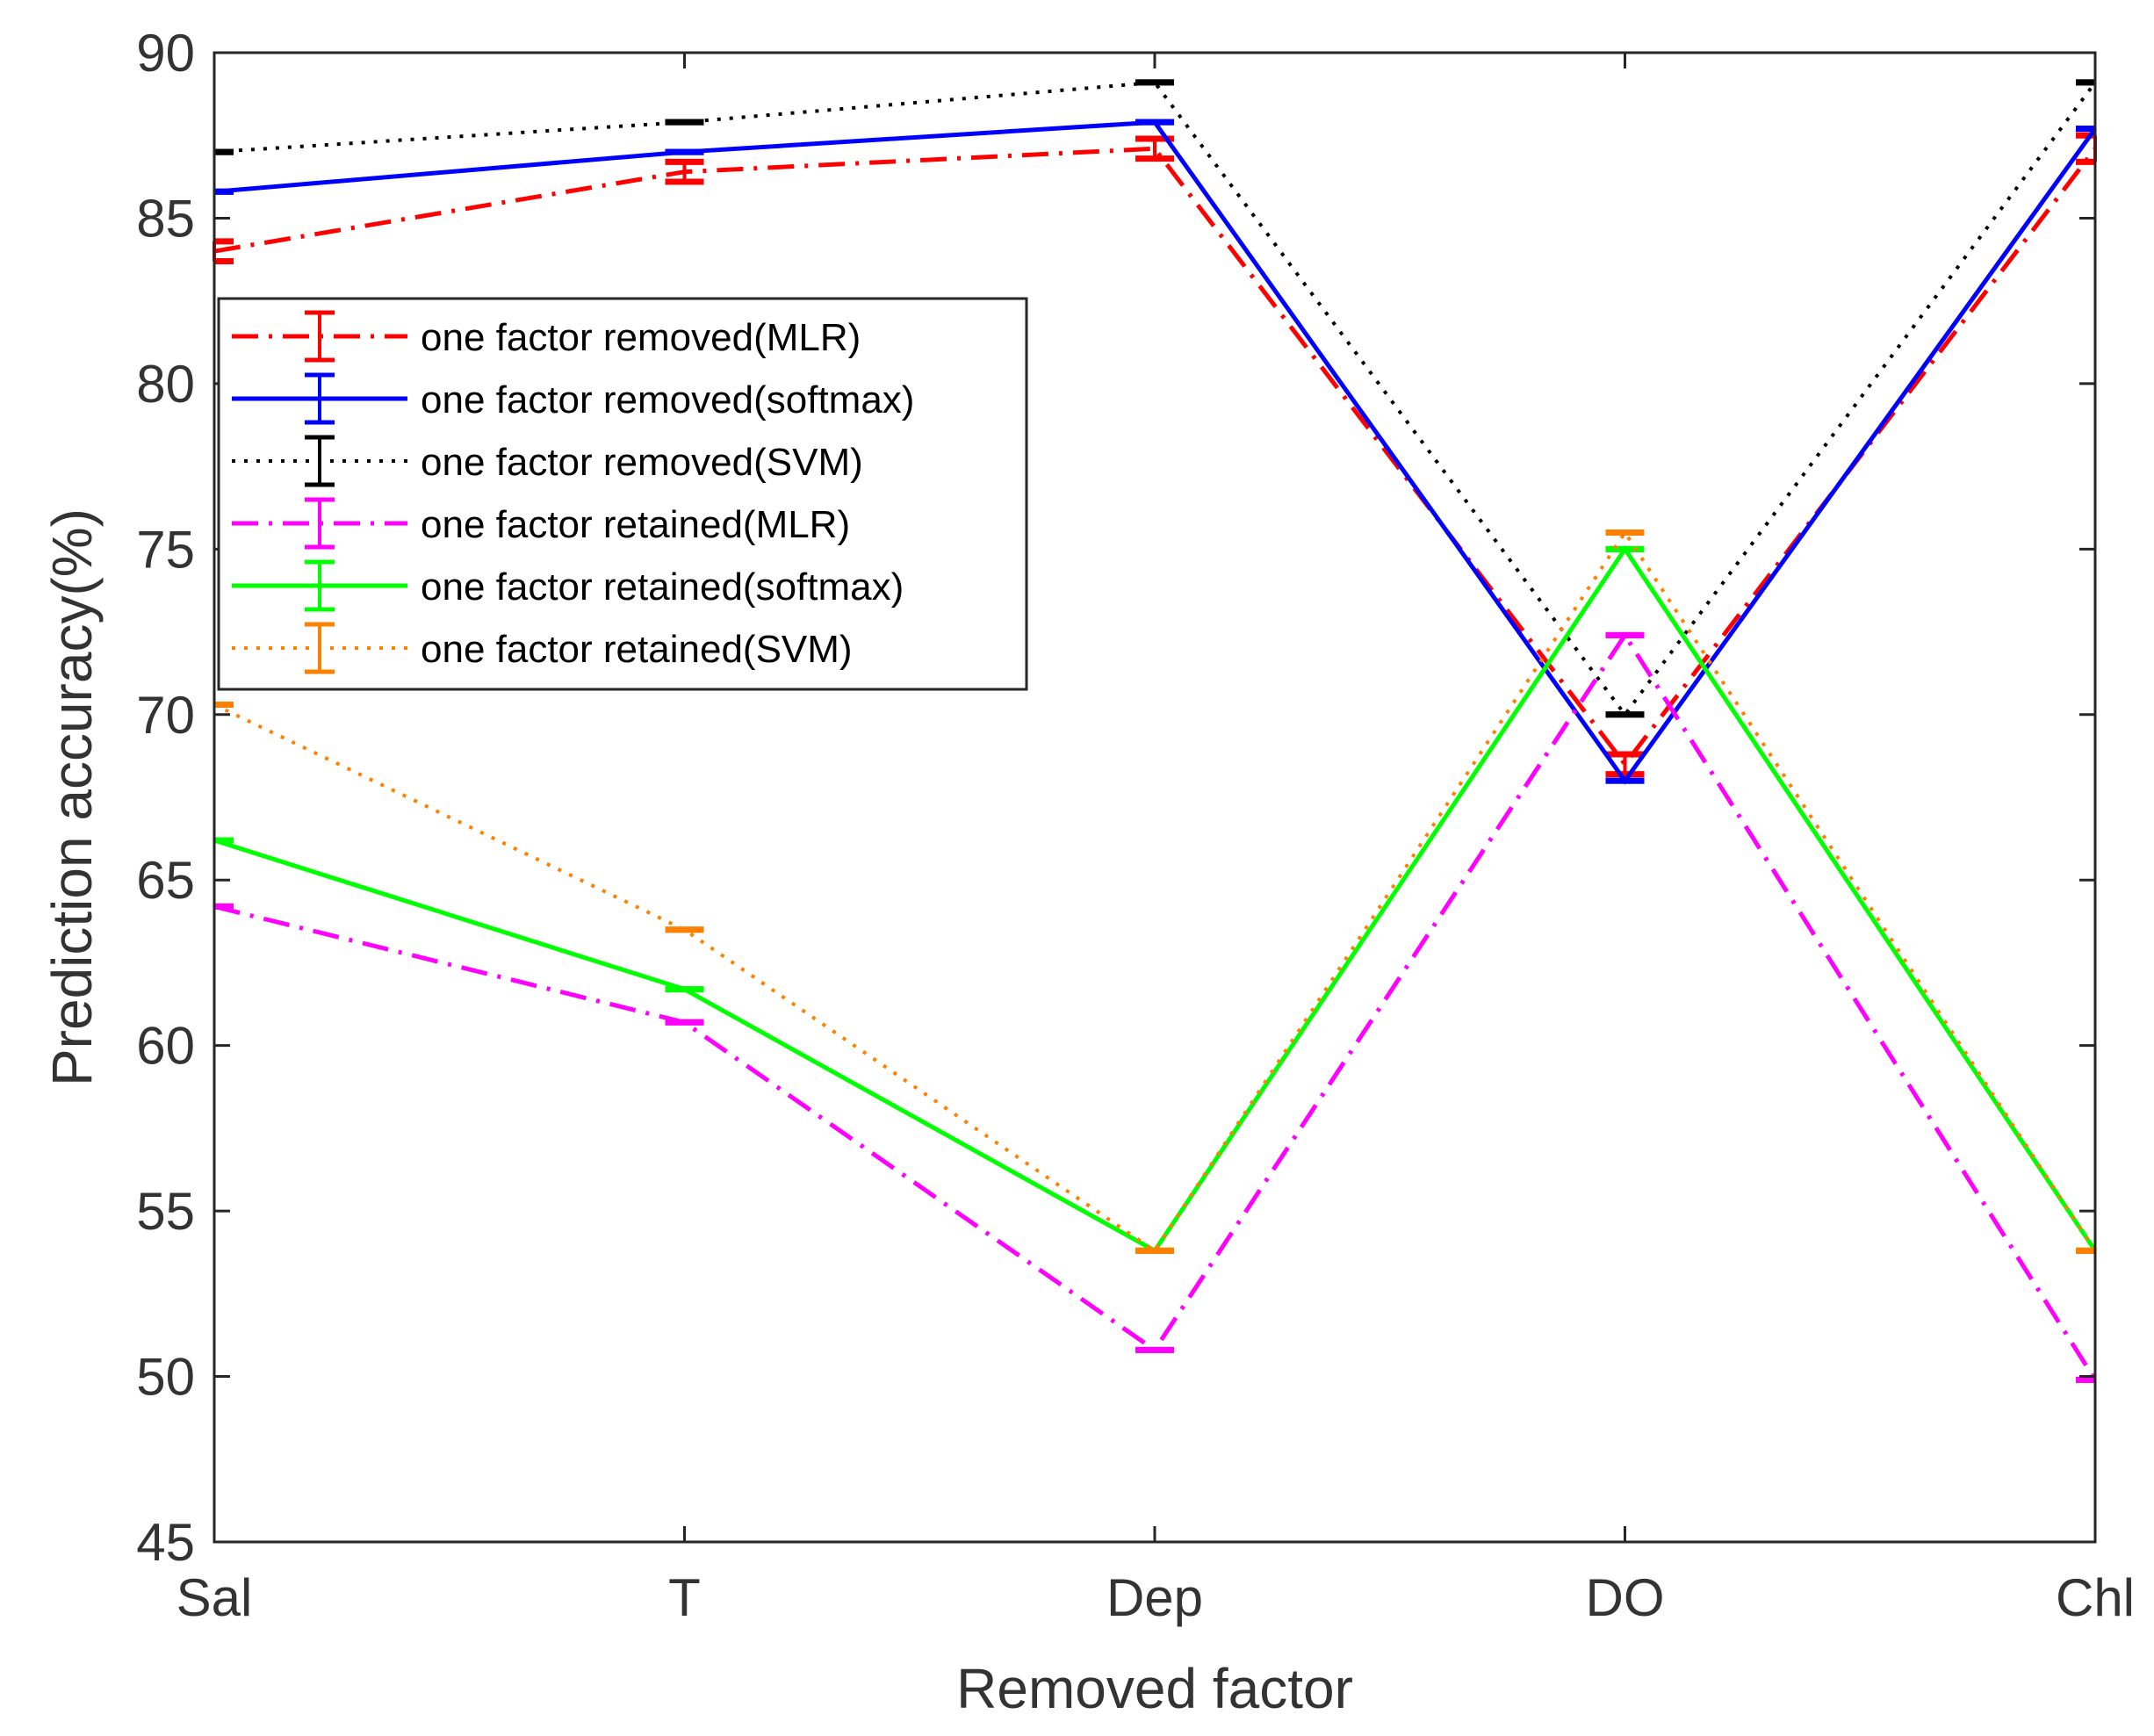 The width and height of the screenshot is (2154, 1736). What do you see at coordinates (1154, 1689) in the screenshot?
I see `x-axis-label: Removed factor` at bounding box center [1154, 1689].